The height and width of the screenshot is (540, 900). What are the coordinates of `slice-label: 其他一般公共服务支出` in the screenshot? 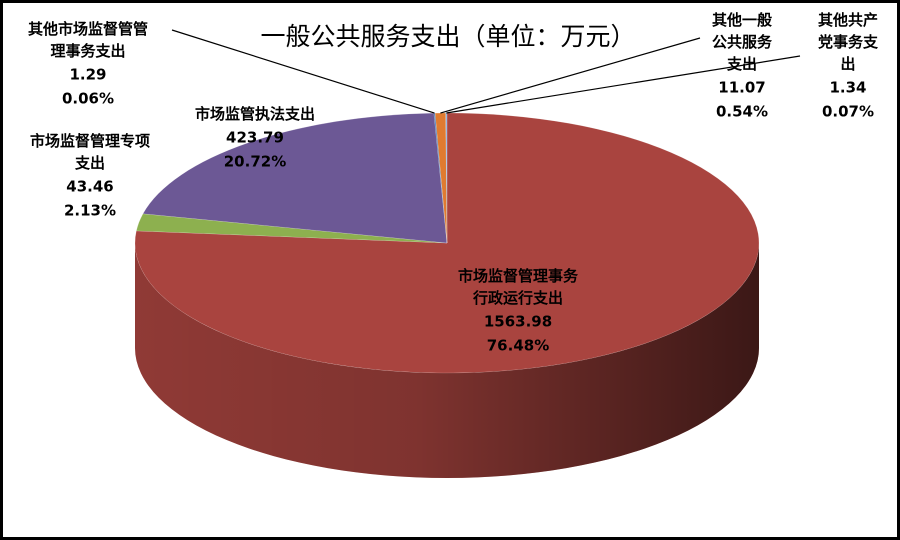 It's located at (742, 42).